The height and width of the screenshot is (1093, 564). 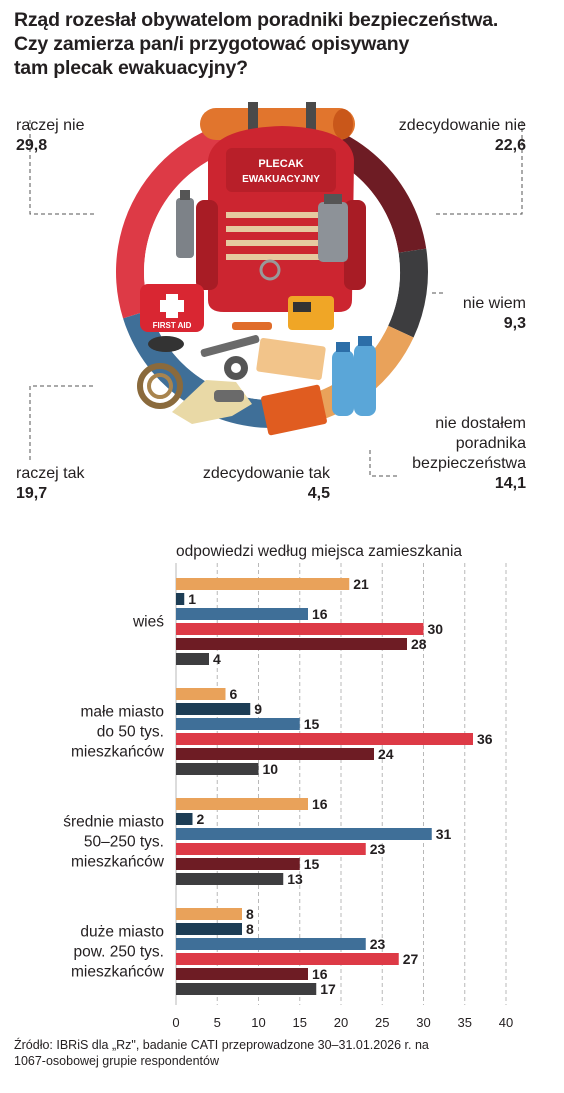 What do you see at coordinates (465, 1022) in the screenshot?
I see `x-tick-label: 35` at bounding box center [465, 1022].